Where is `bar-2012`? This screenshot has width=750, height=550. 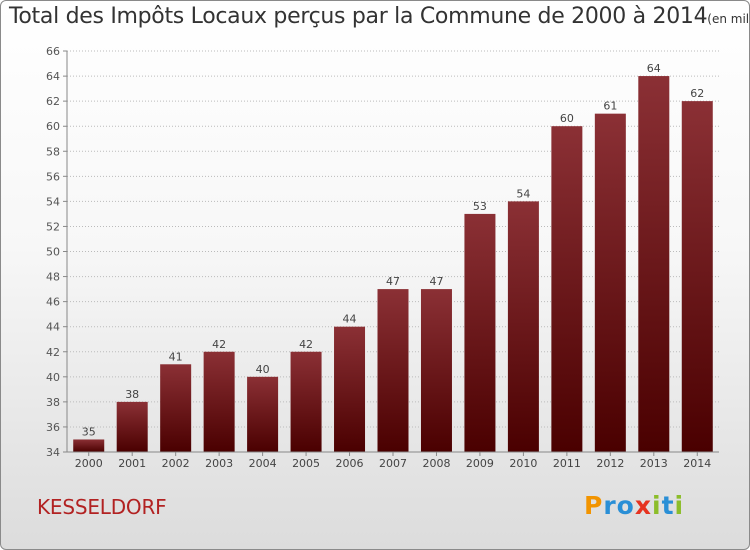
bar-2012 is located at coordinates (610, 282).